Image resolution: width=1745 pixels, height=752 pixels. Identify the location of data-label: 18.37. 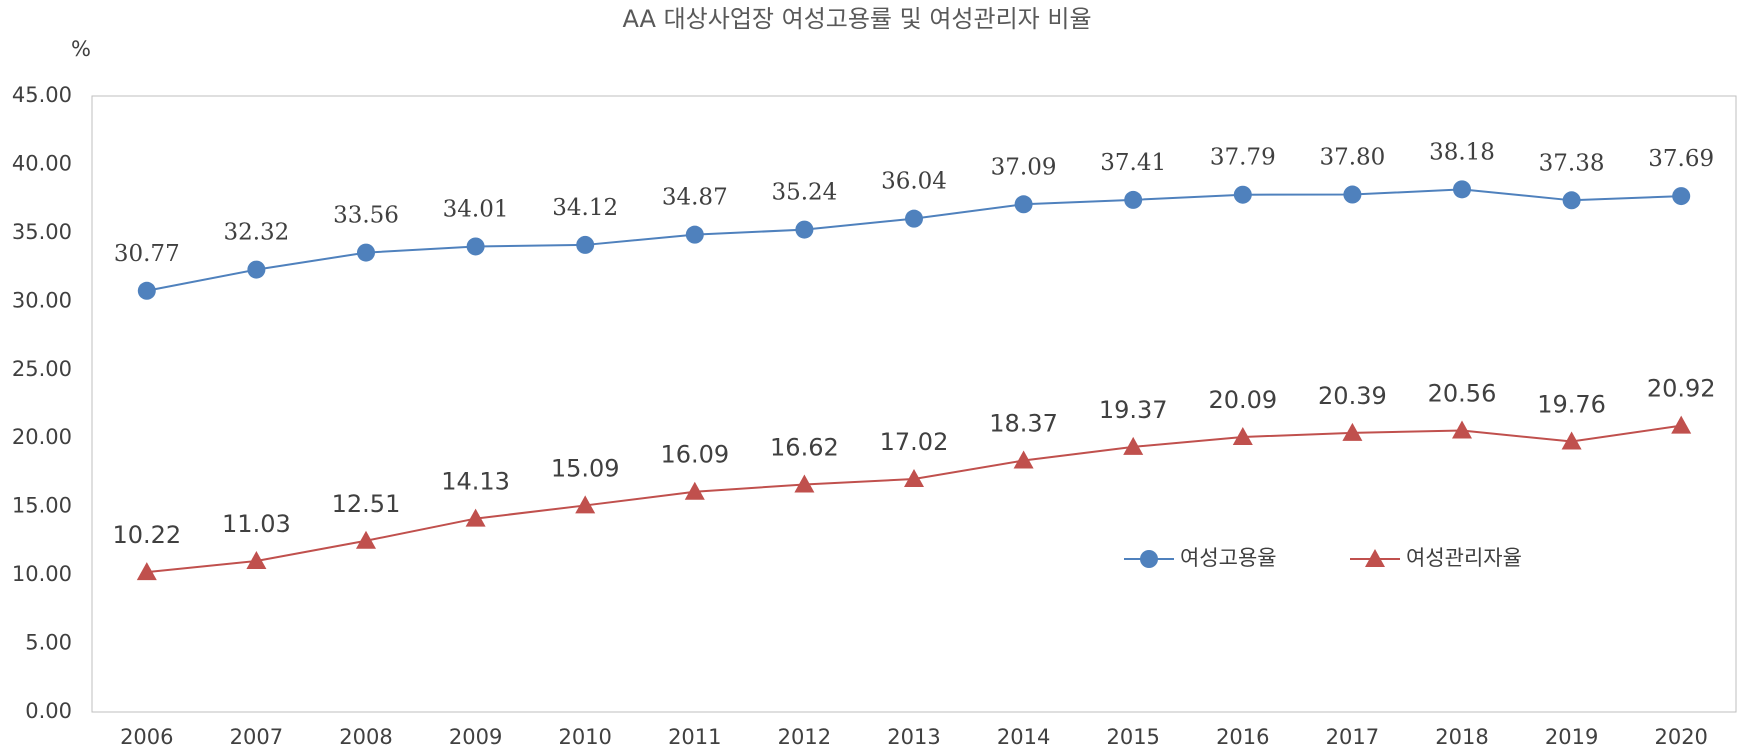
(1023, 424).